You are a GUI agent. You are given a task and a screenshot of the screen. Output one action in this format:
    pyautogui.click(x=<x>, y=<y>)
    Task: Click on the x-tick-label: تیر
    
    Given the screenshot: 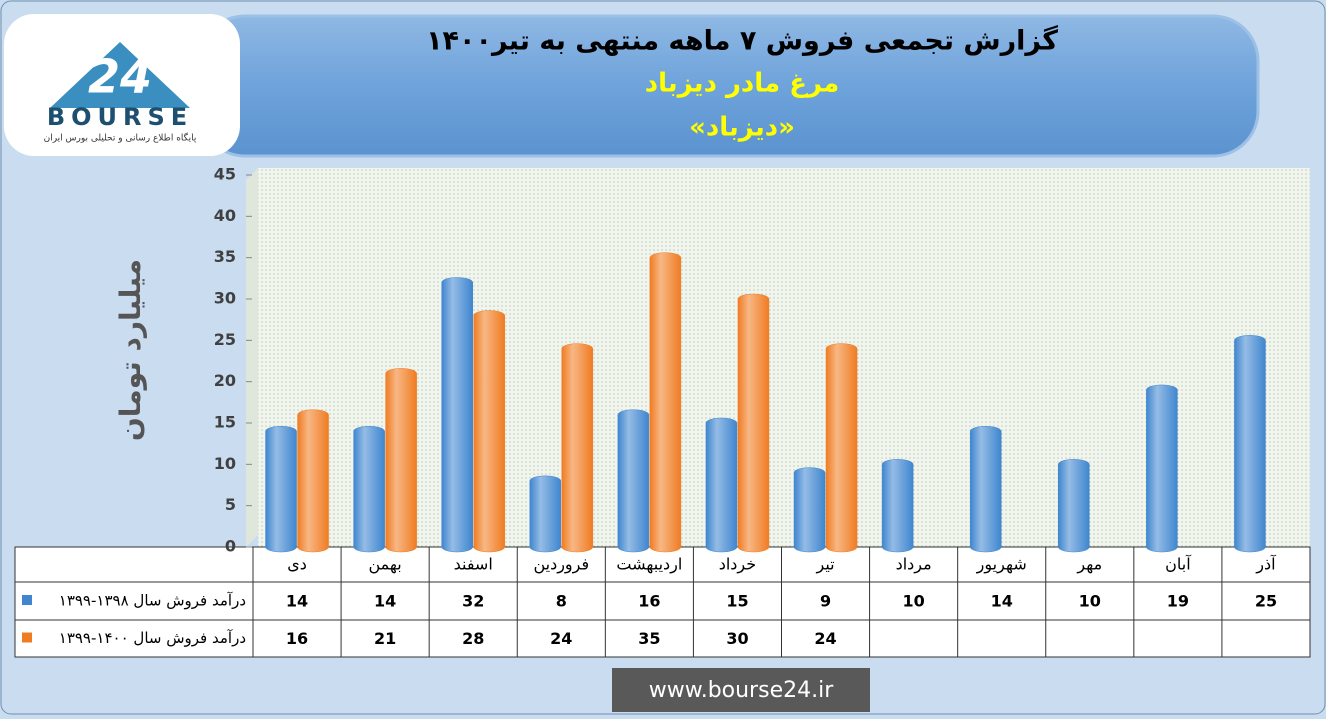 What is the action you would take?
    pyautogui.click(x=824, y=565)
    